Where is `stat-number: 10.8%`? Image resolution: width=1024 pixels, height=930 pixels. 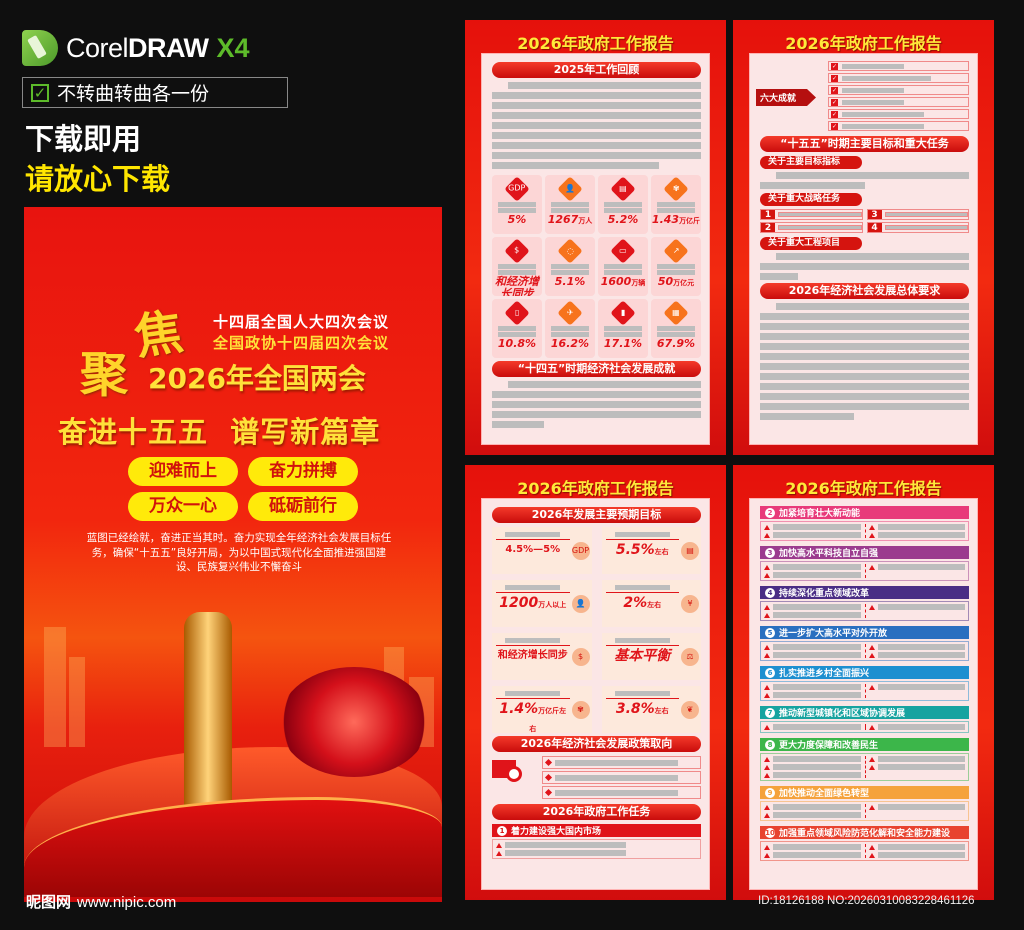
stat-number: 10.8% is located at coordinates (517, 343).